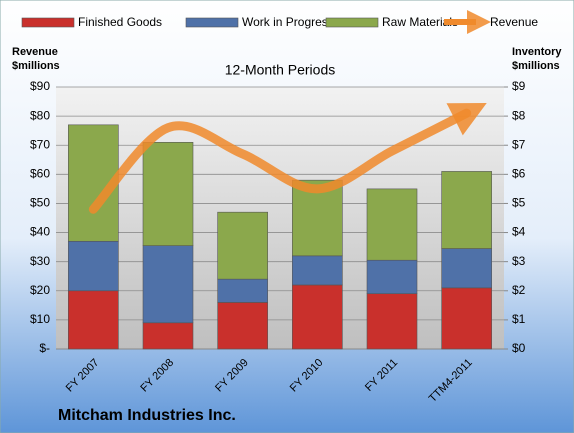 Image resolution: width=574 pixels, height=433 pixels. I want to click on y2-tick-label: $3, so click(519, 261).